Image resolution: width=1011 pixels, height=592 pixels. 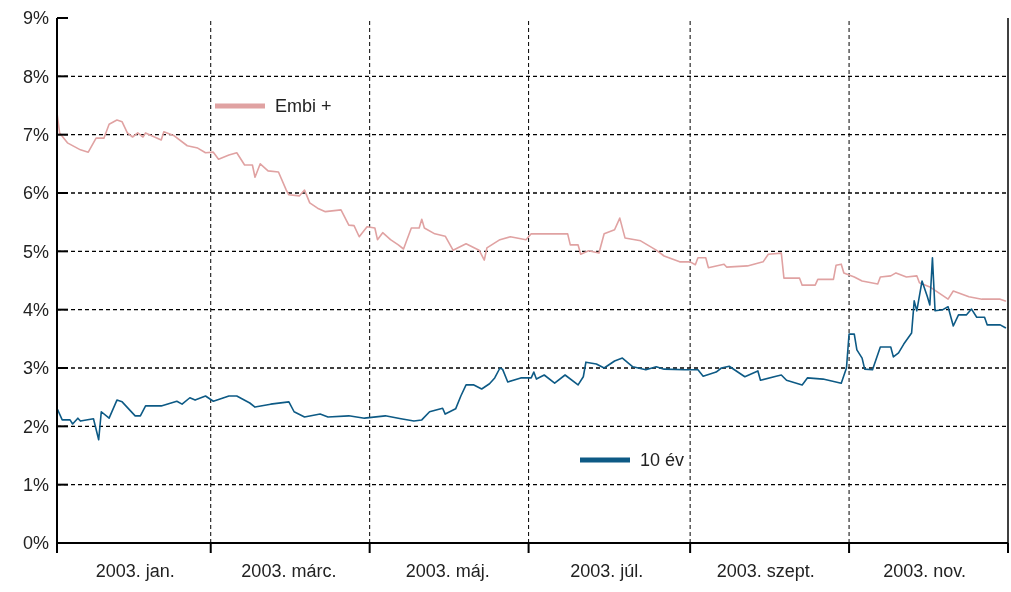 I want to click on y-tick-label: 0%, so click(x=35, y=543).